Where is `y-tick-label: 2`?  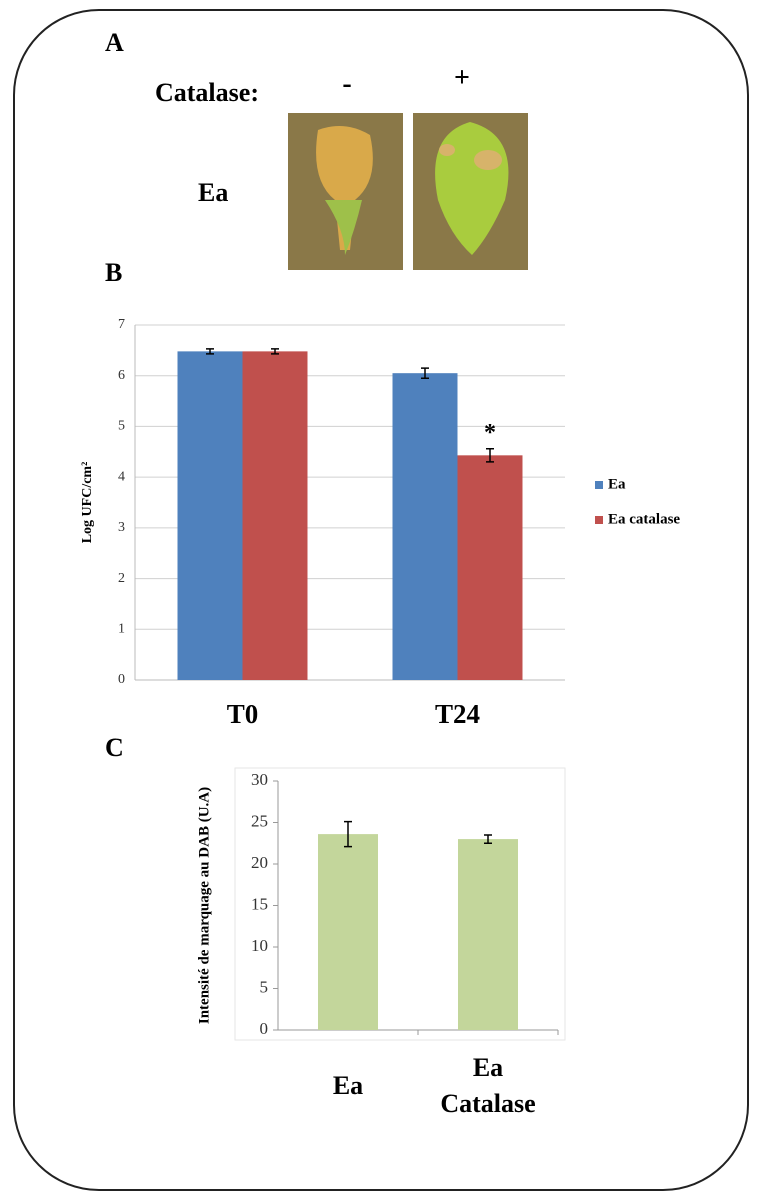 y-tick-label: 2 is located at coordinates (121, 578).